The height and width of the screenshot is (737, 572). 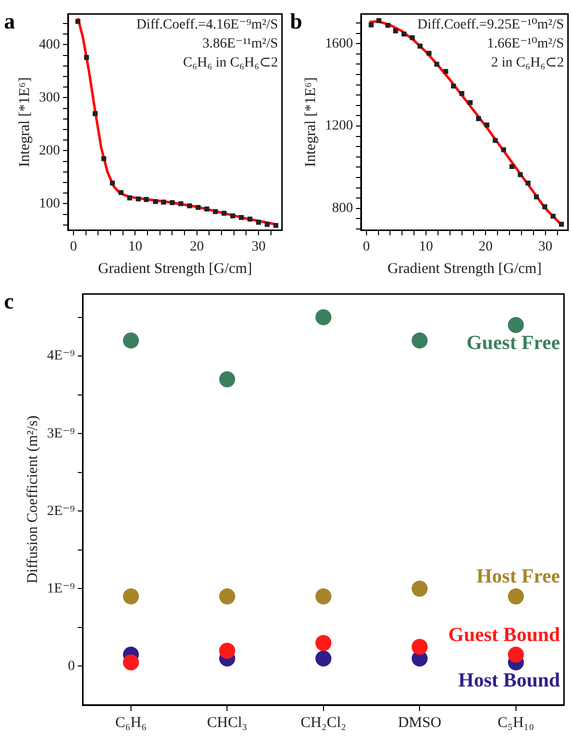 I want to click on y-tick-label: 4E⁻⁹, so click(x=60, y=356).